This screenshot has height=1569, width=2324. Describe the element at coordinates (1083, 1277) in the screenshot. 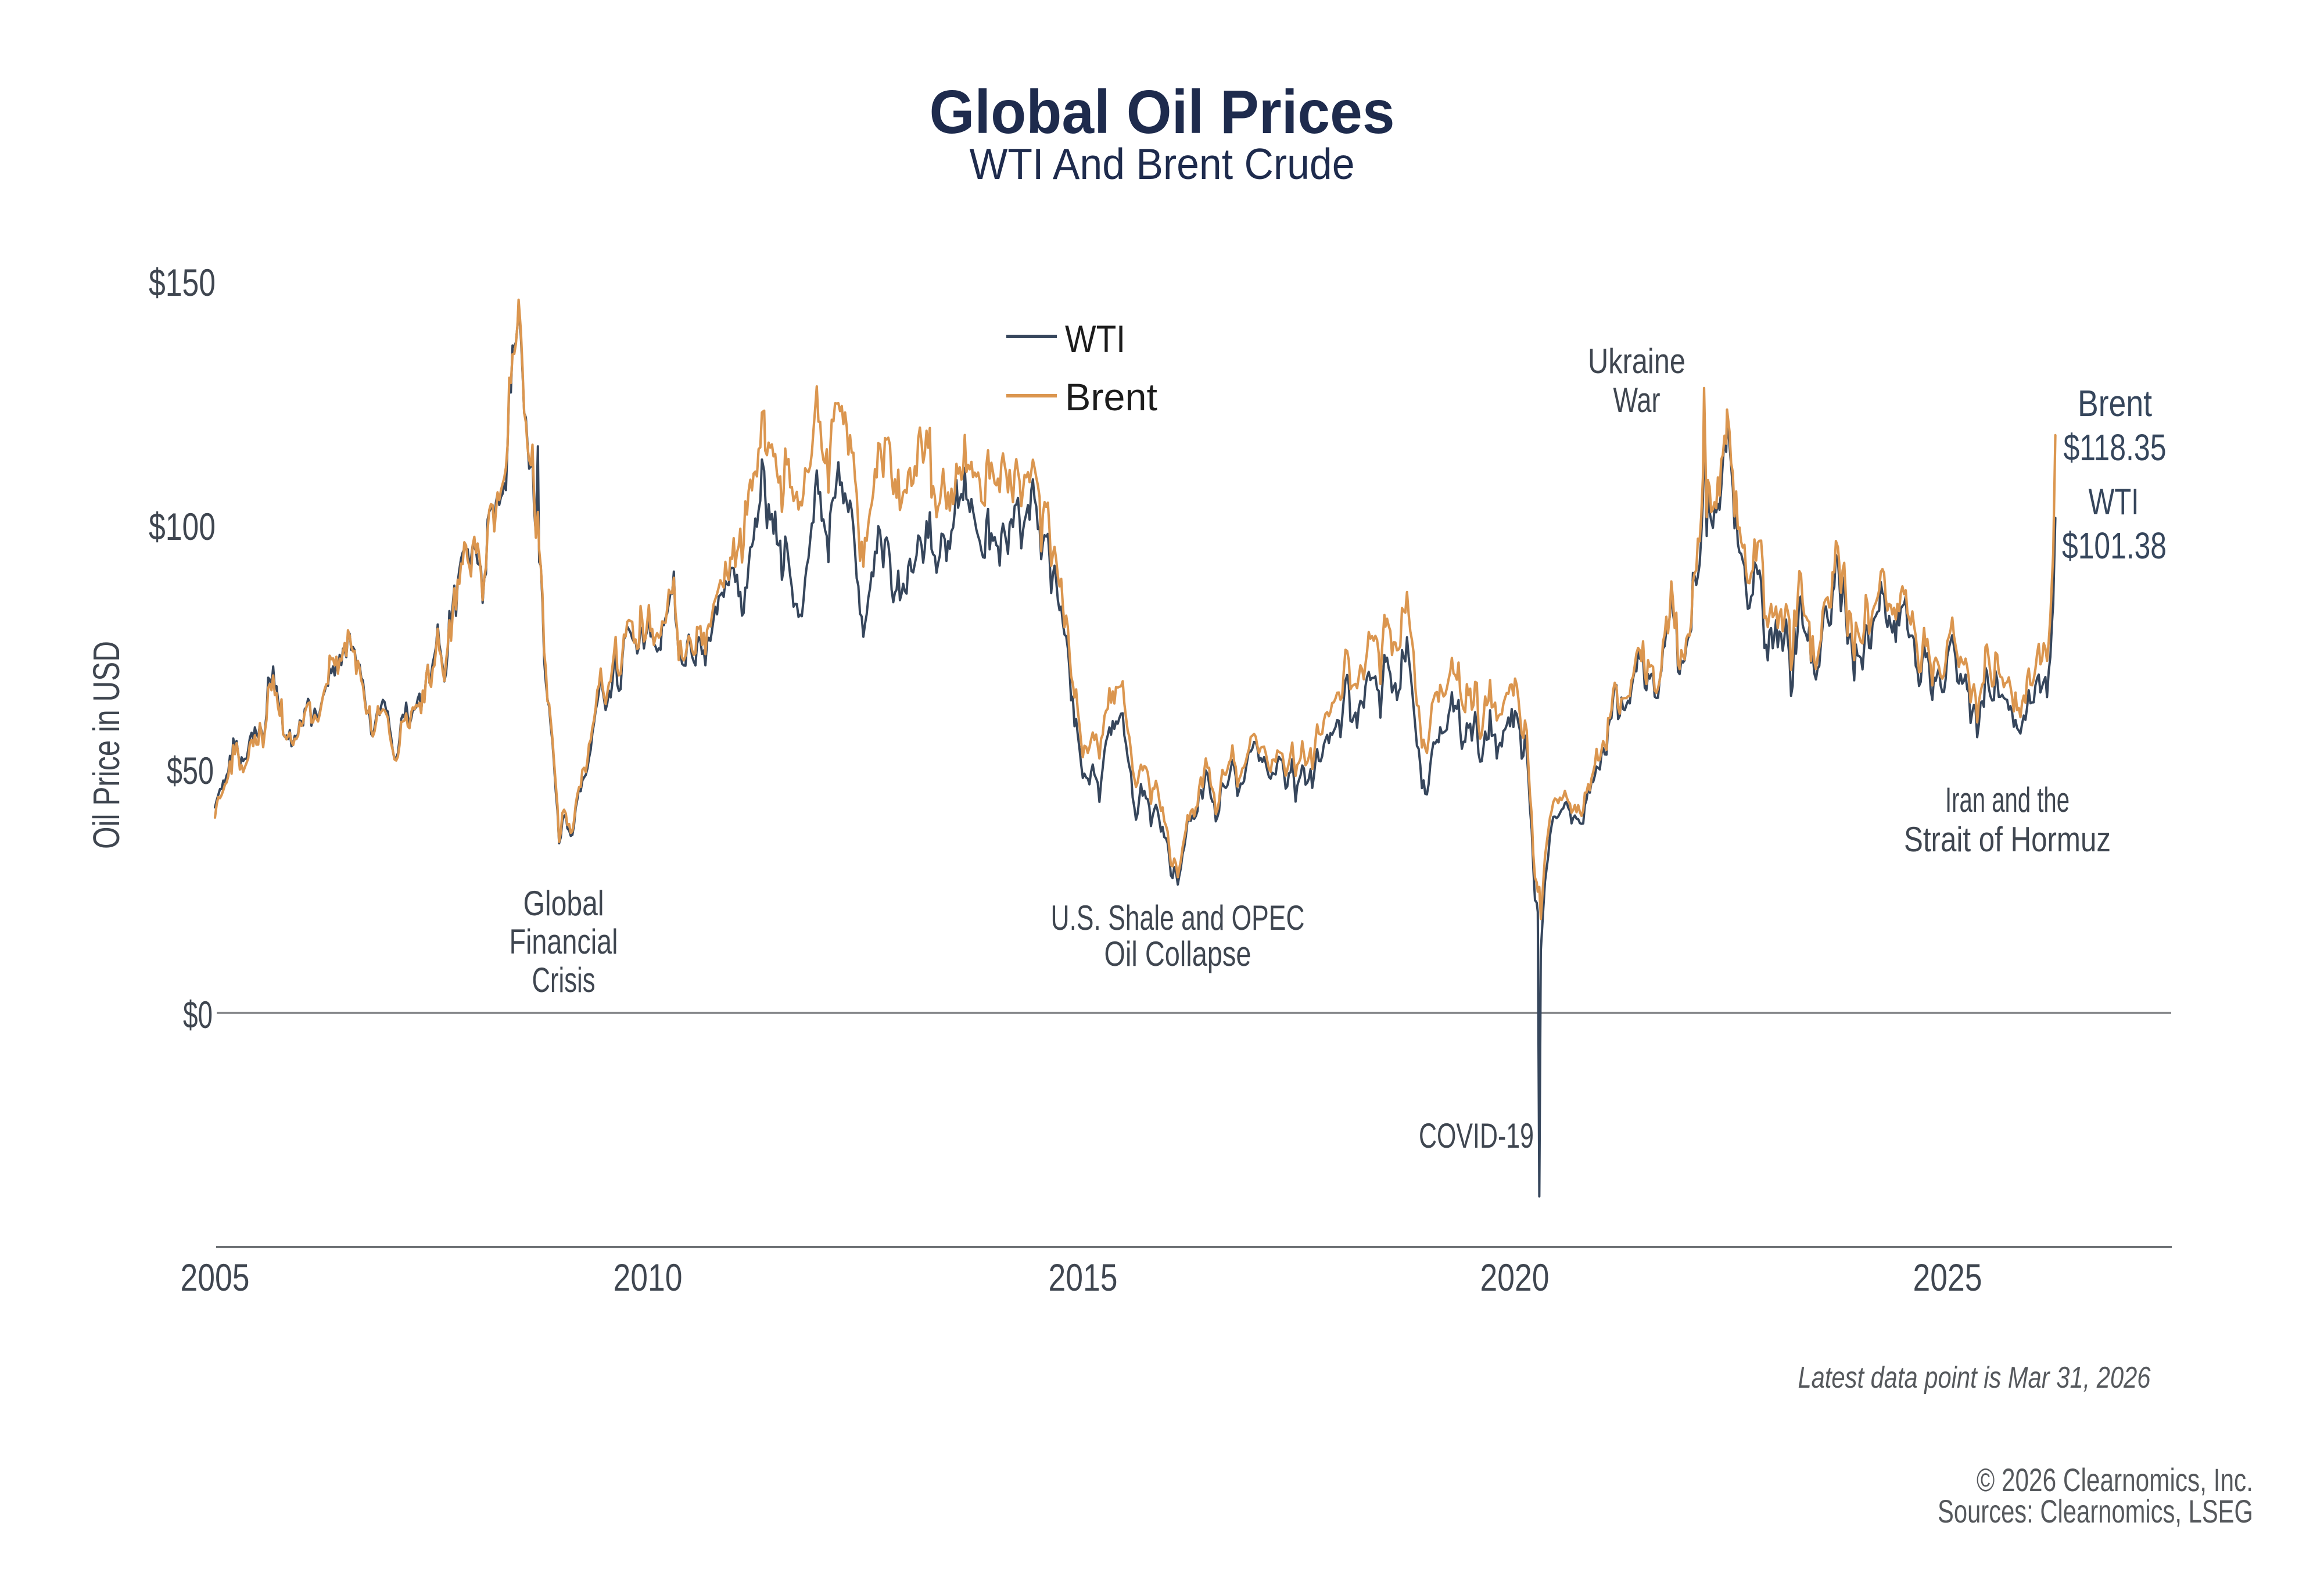

I see `svg-text: 2015` at that location.